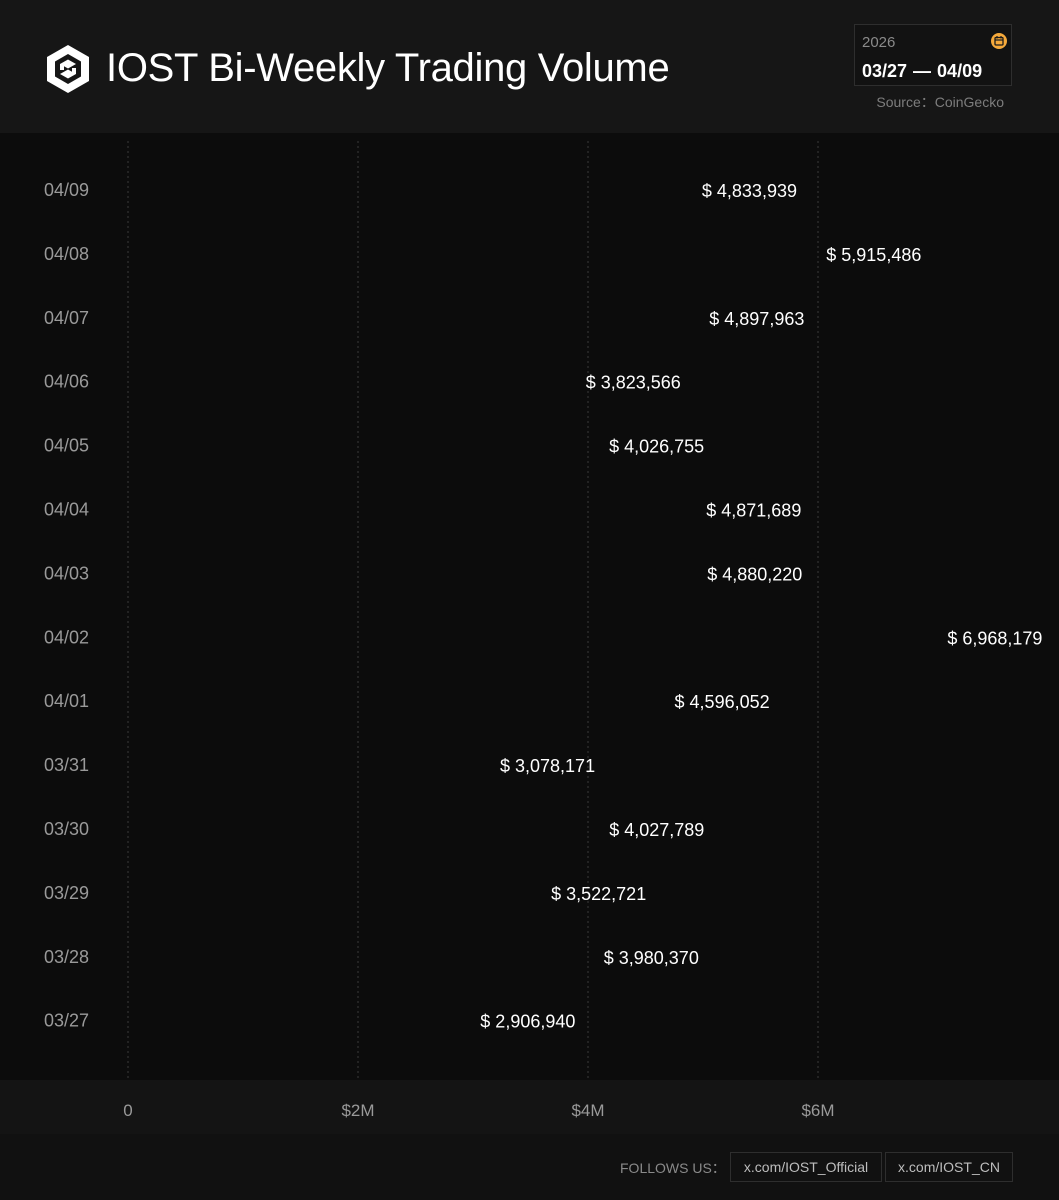 The height and width of the screenshot is (1200, 1059). Describe the element at coordinates (66, 701) in the screenshot. I see `category-label: 04/01` at that location.